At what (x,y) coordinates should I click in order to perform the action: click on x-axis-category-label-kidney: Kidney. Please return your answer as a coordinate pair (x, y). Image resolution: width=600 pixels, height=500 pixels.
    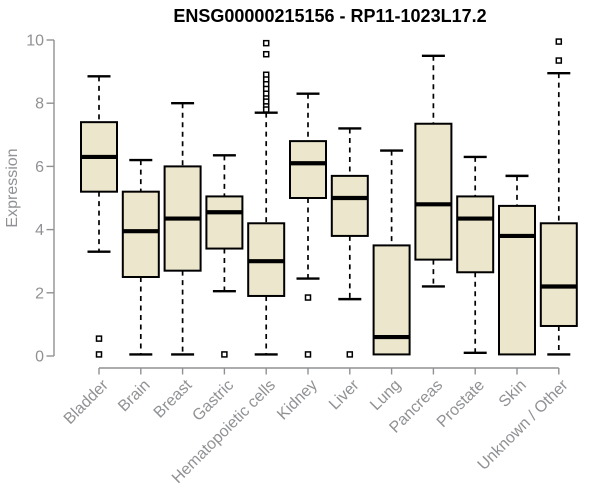
    Looking at the image, I should click on (297, 400).